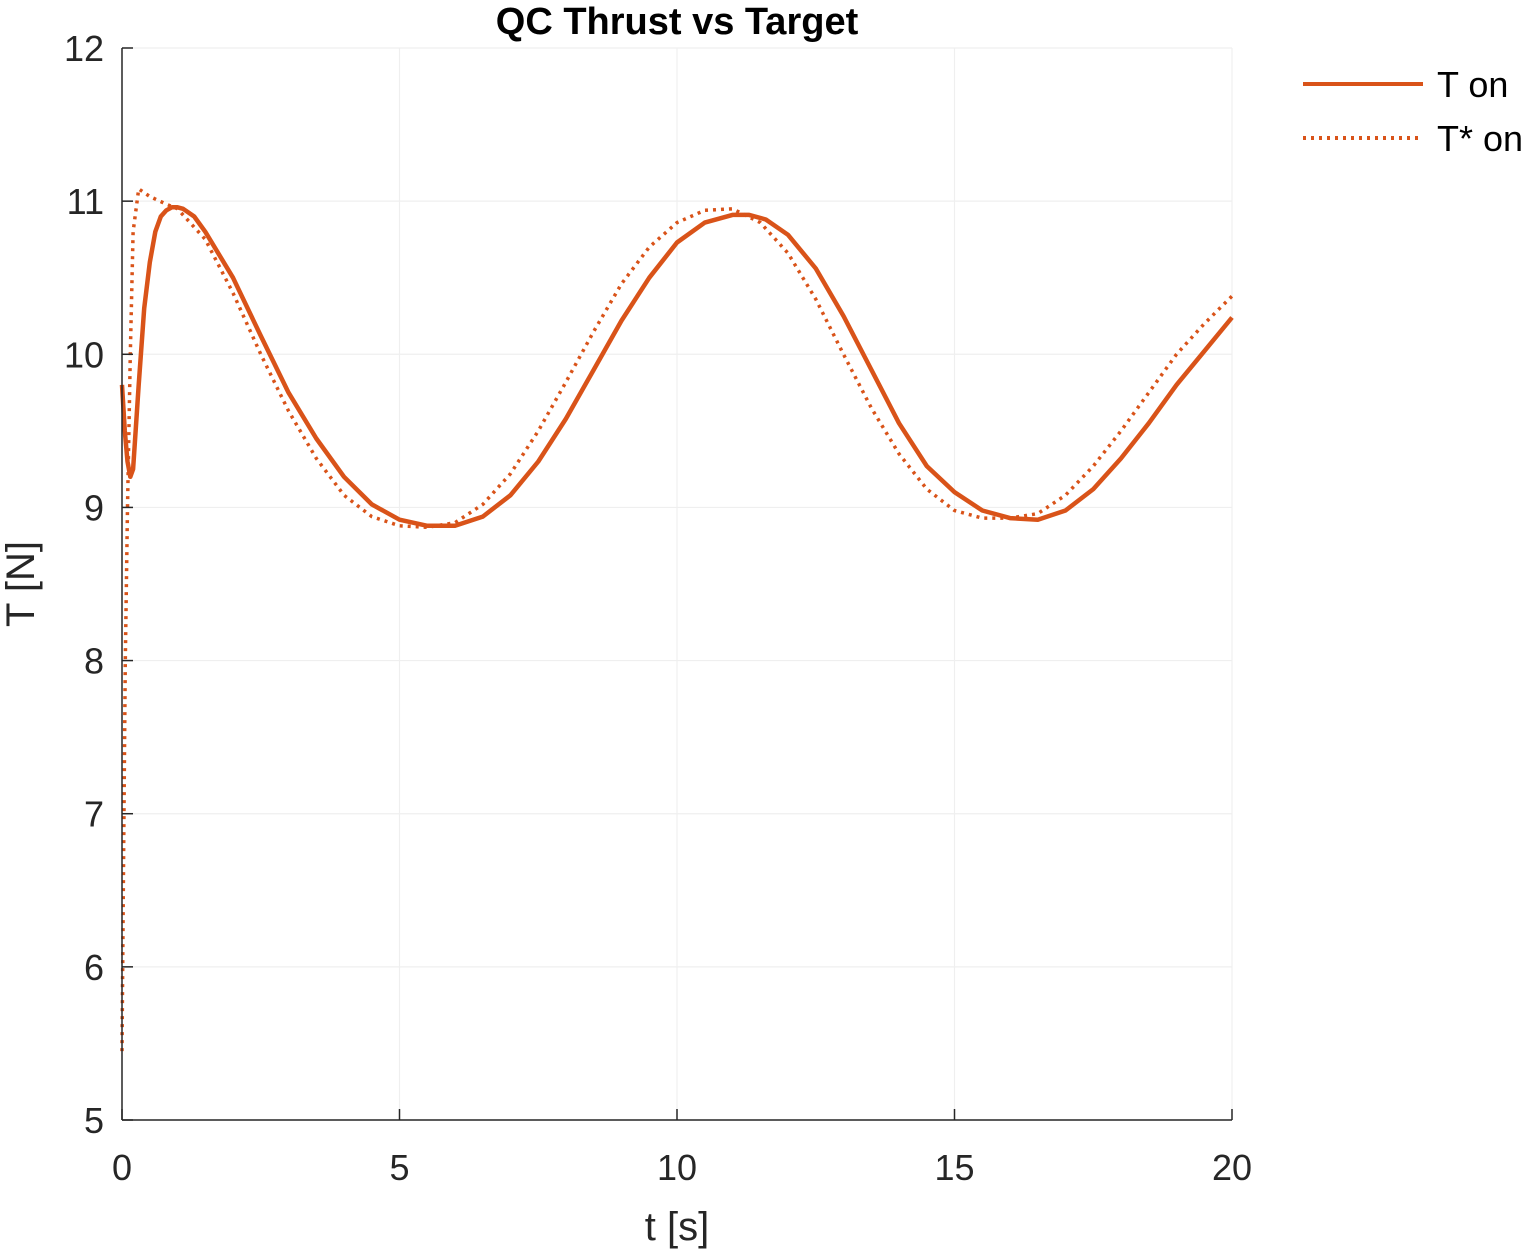  Describe the element at coordinates (94, 507) in the screenshot. I see `y-tick-label: 9` at that location.